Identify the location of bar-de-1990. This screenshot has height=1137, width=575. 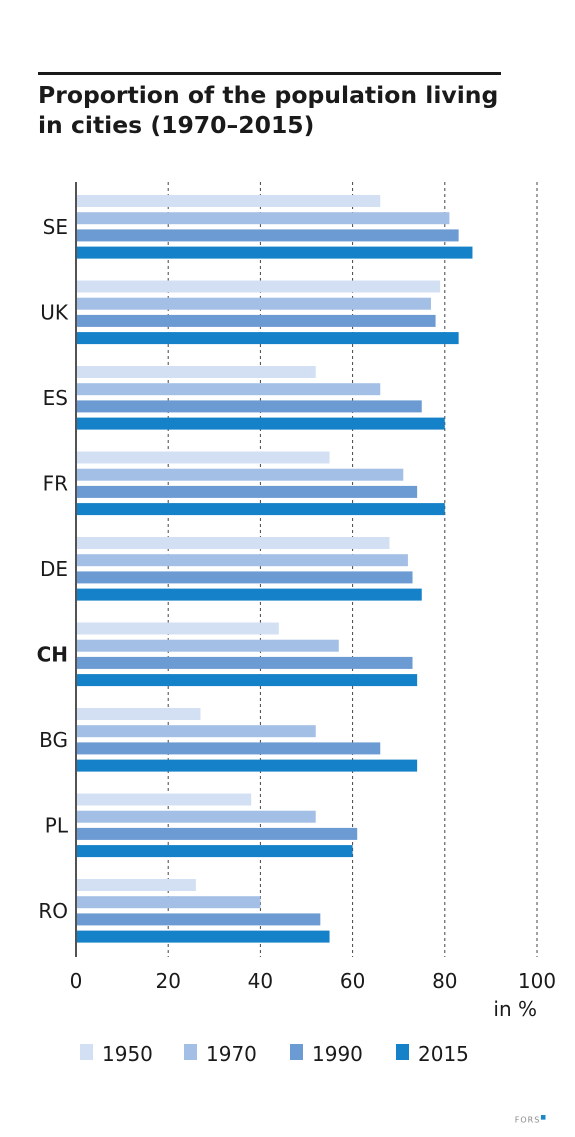
(245, 577).